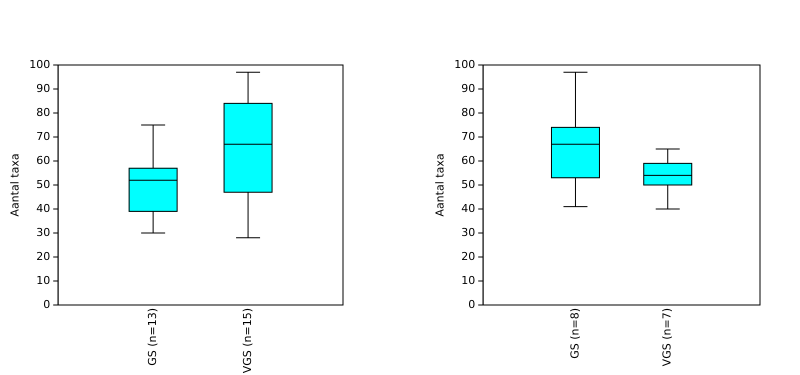  What do you see at coordinates (247, 341) in the screenshot?
I see `x-tick-label: VGS (n=15)` at bounding box center [247, 341].